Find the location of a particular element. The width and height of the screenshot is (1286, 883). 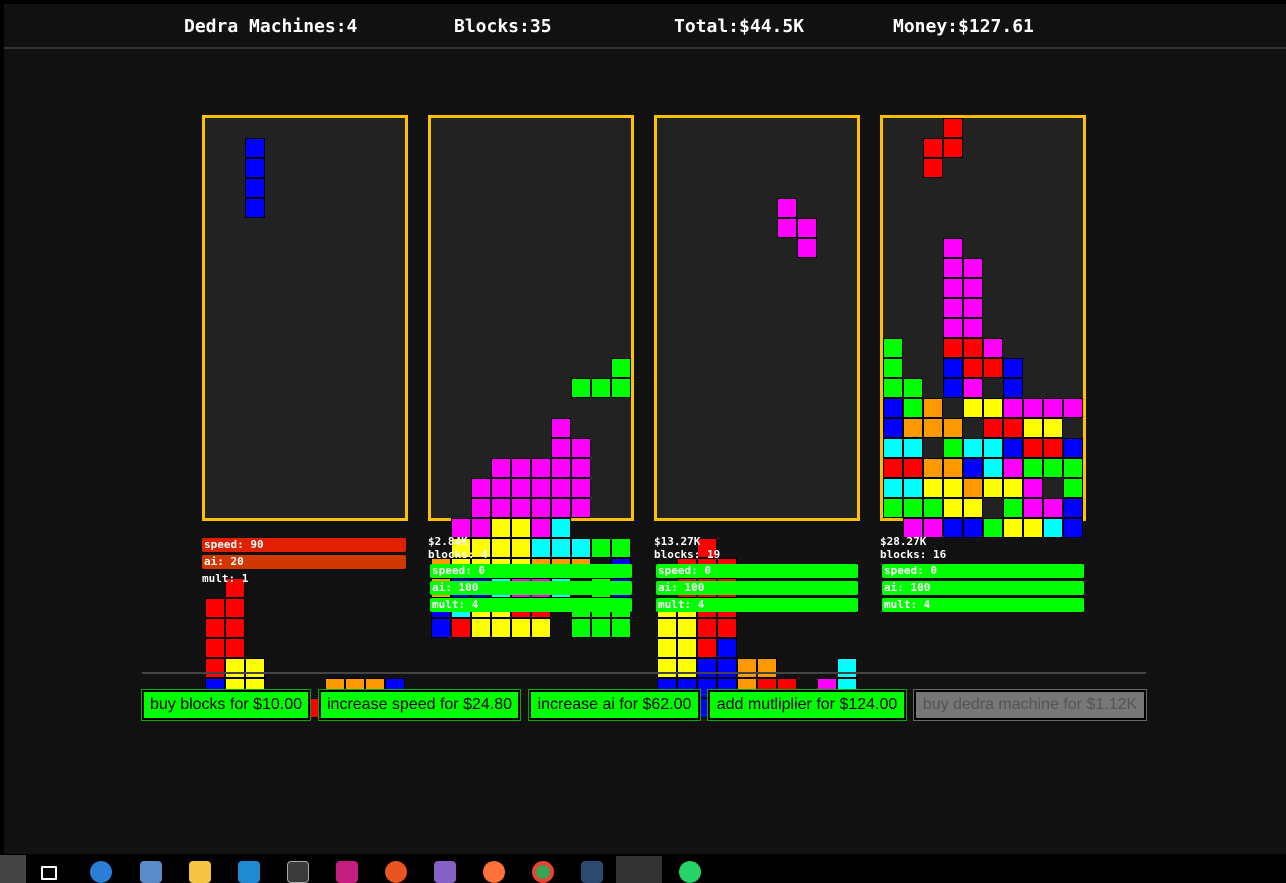

file-explorer-icon is located at coordinates (200, 872).